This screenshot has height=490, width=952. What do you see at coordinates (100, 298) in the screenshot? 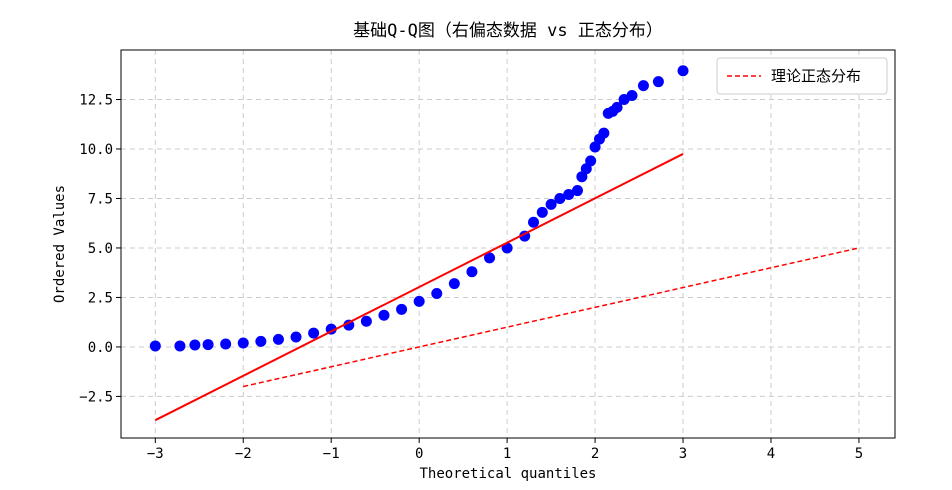
I see `y-tick-label: 2.5` at bounding box center [100, 298].